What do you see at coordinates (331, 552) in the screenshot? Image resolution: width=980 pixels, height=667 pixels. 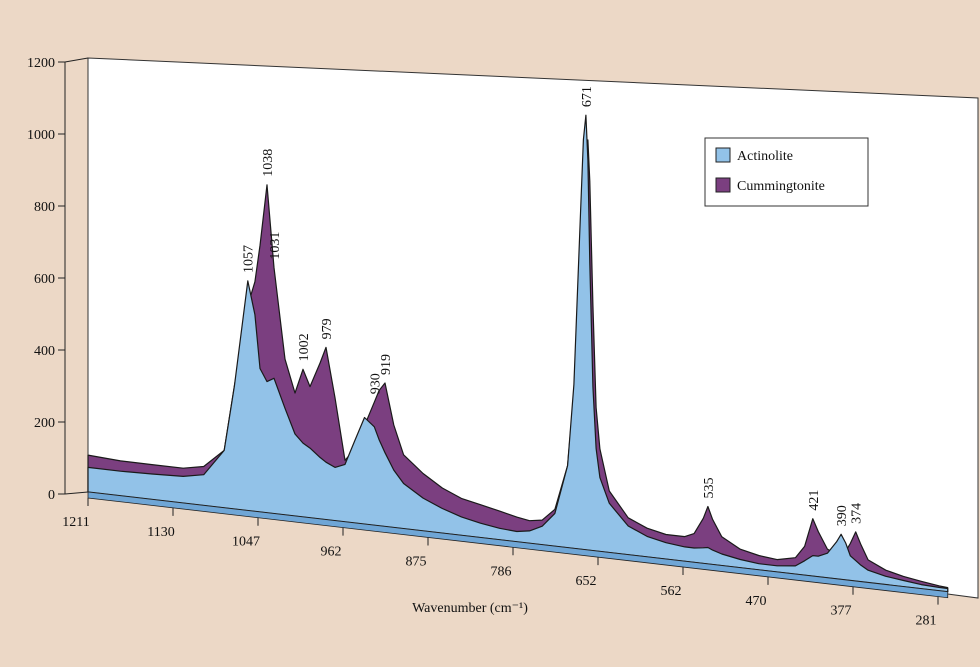 I see `x-tick-label: 962` at bounding box center [331, 552].